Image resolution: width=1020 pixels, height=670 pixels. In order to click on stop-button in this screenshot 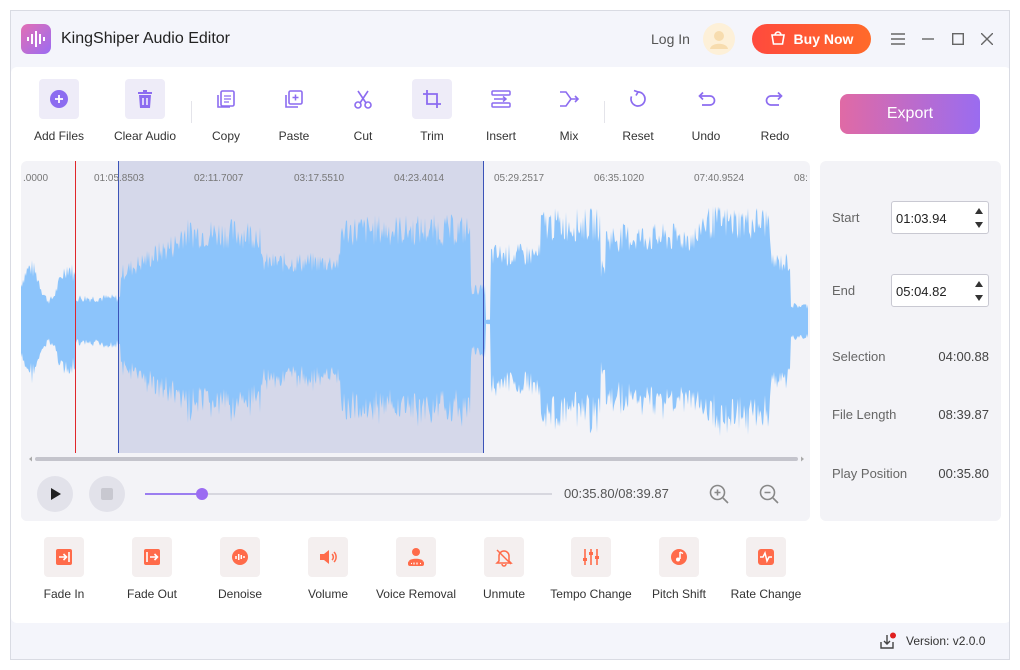, I will do `click(107, 494)`.